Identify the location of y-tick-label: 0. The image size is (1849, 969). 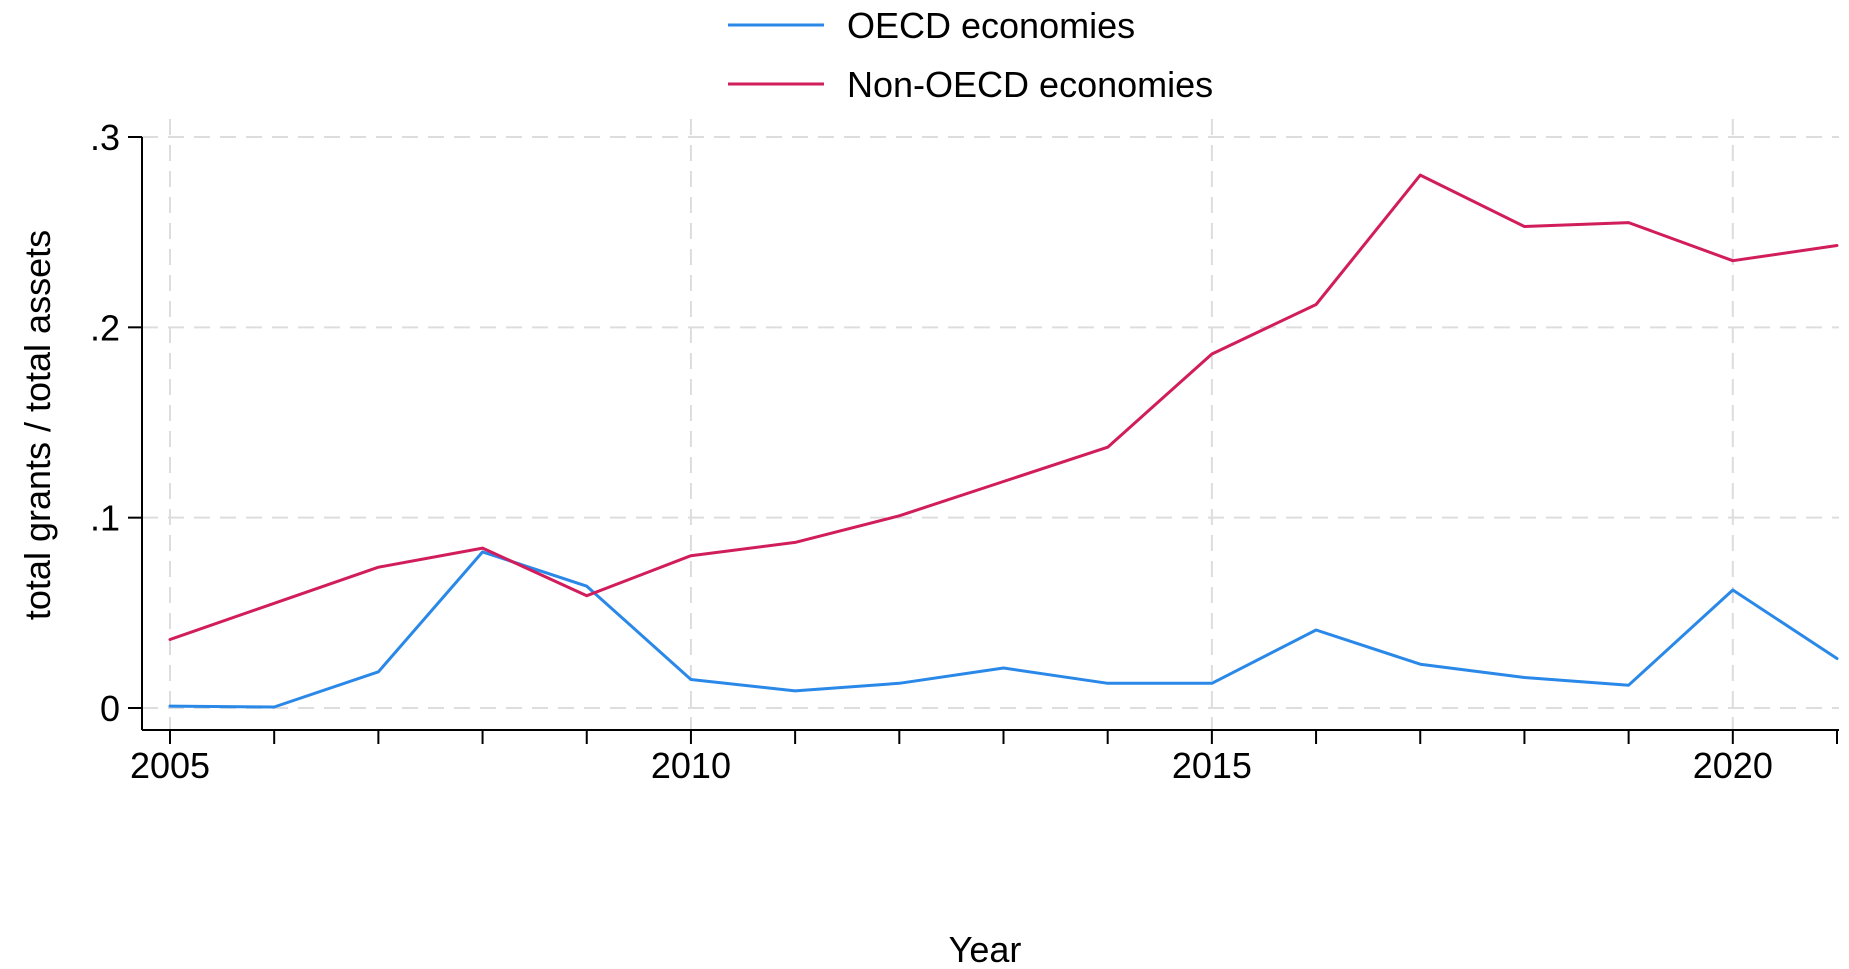
(110, 708).